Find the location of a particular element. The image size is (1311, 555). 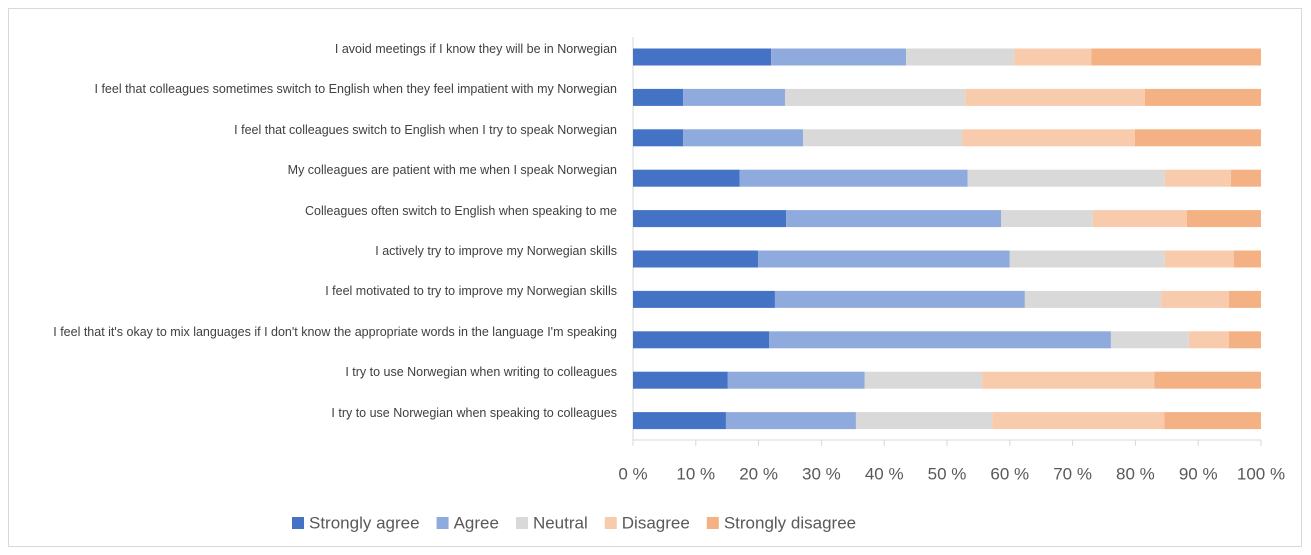

x-tick-label: 70 % is located at coordinates (1072, 473).